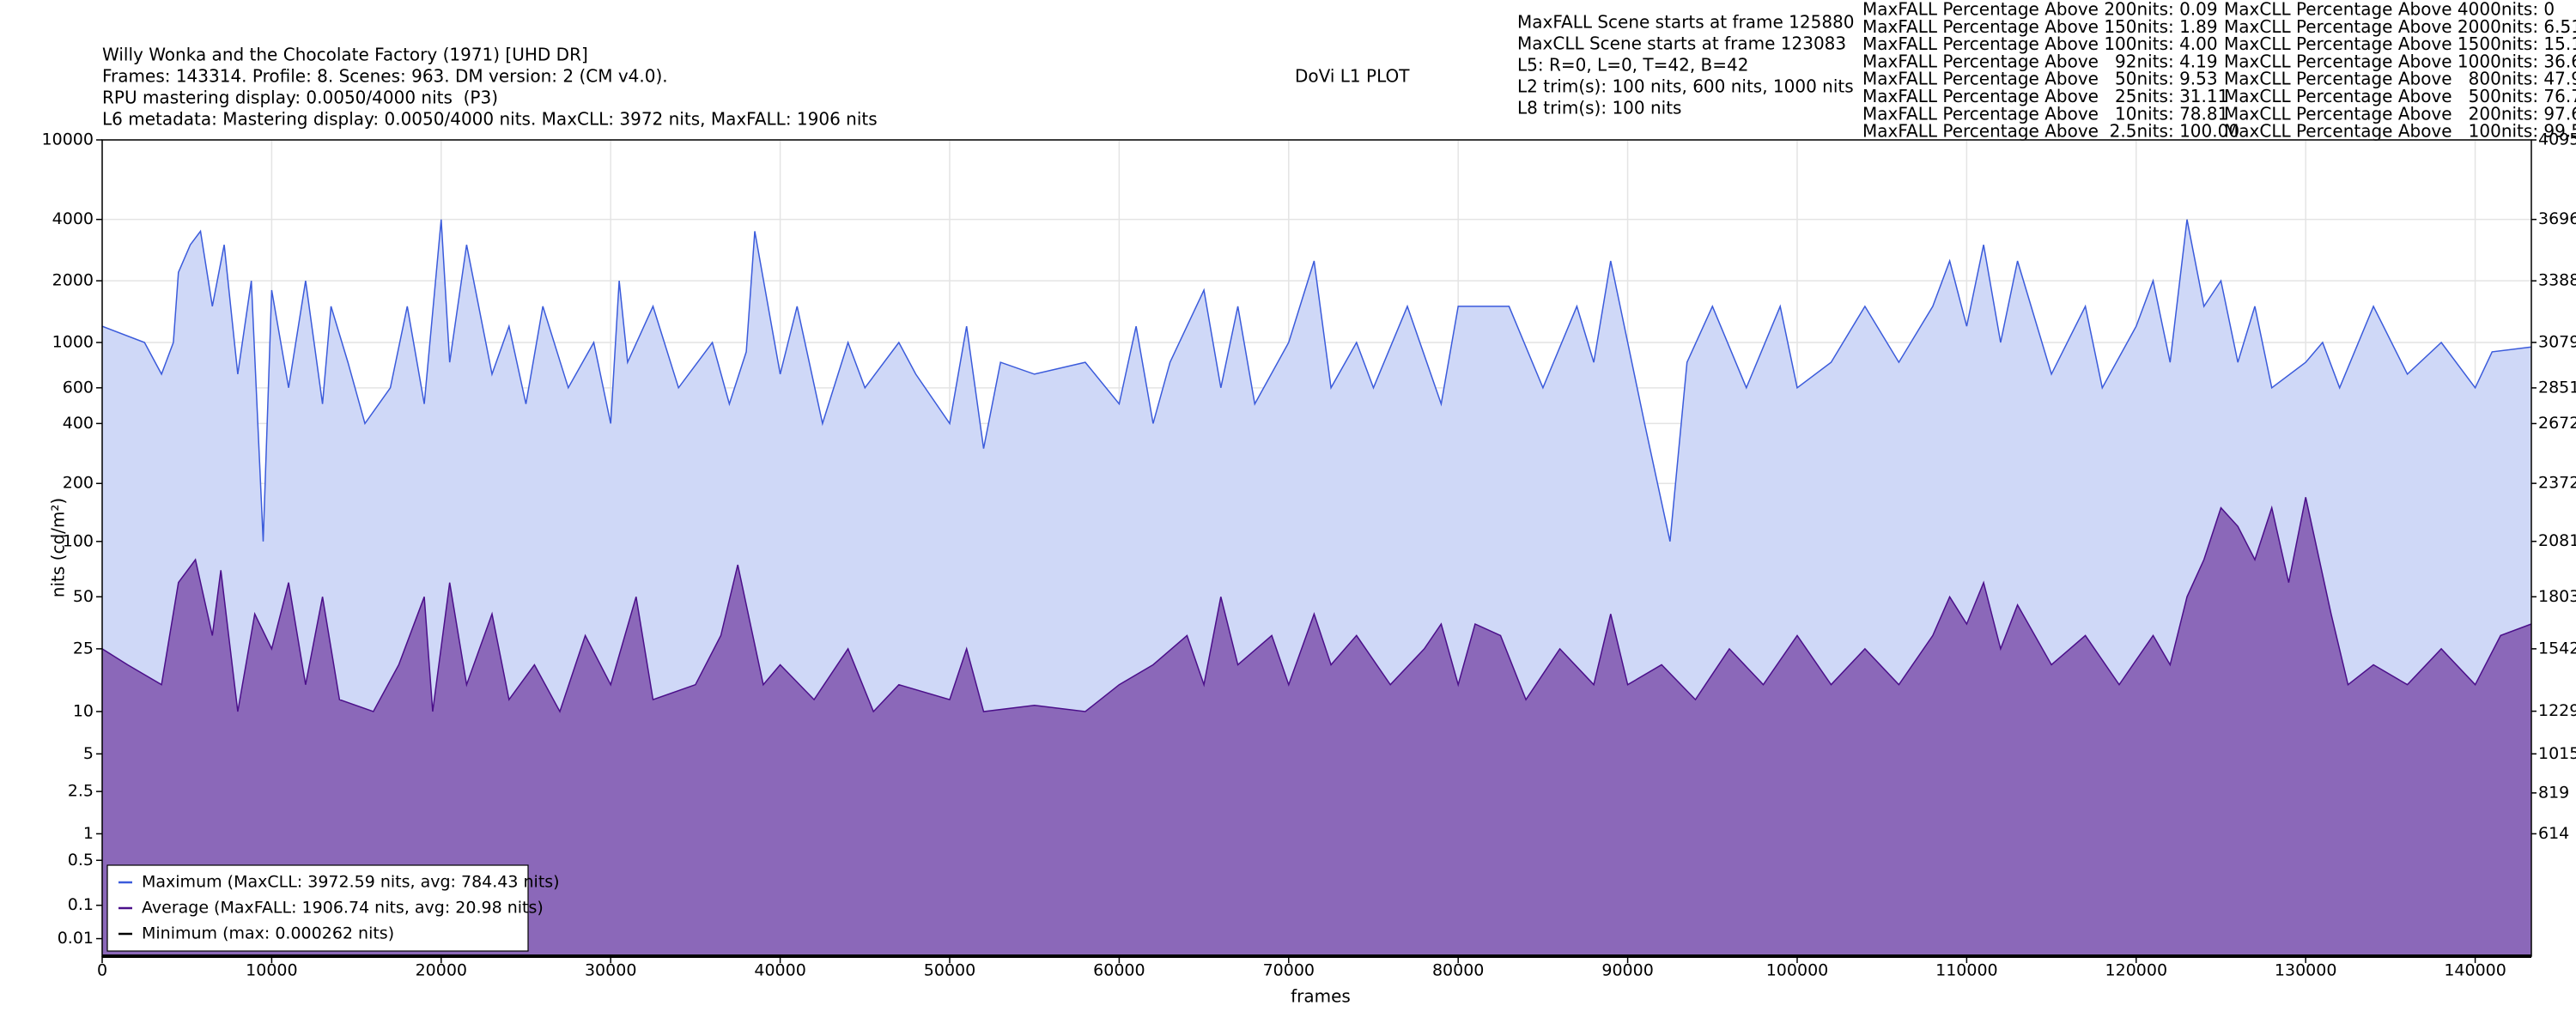 This screenshot has height=1030, width=2576. What do you see at coordinates (2557, 139) in the screenshot?
I see `y2-tick-label: 4095` at bounding box center [2557, 139].